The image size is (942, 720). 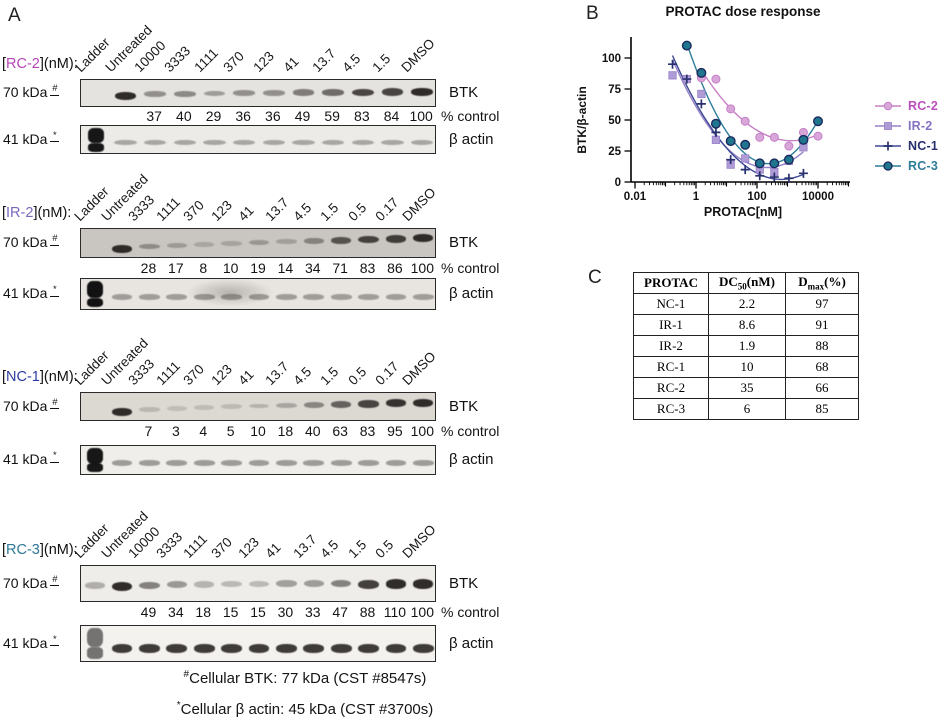 I want to click on compound-name: IR-2, so click(x=20, y=213).